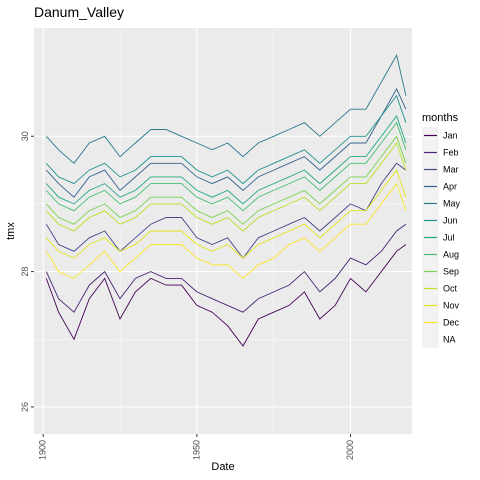  Describe the element at coordinates (226, 160) in the screenshot. I see `series-line-jul` at that location.